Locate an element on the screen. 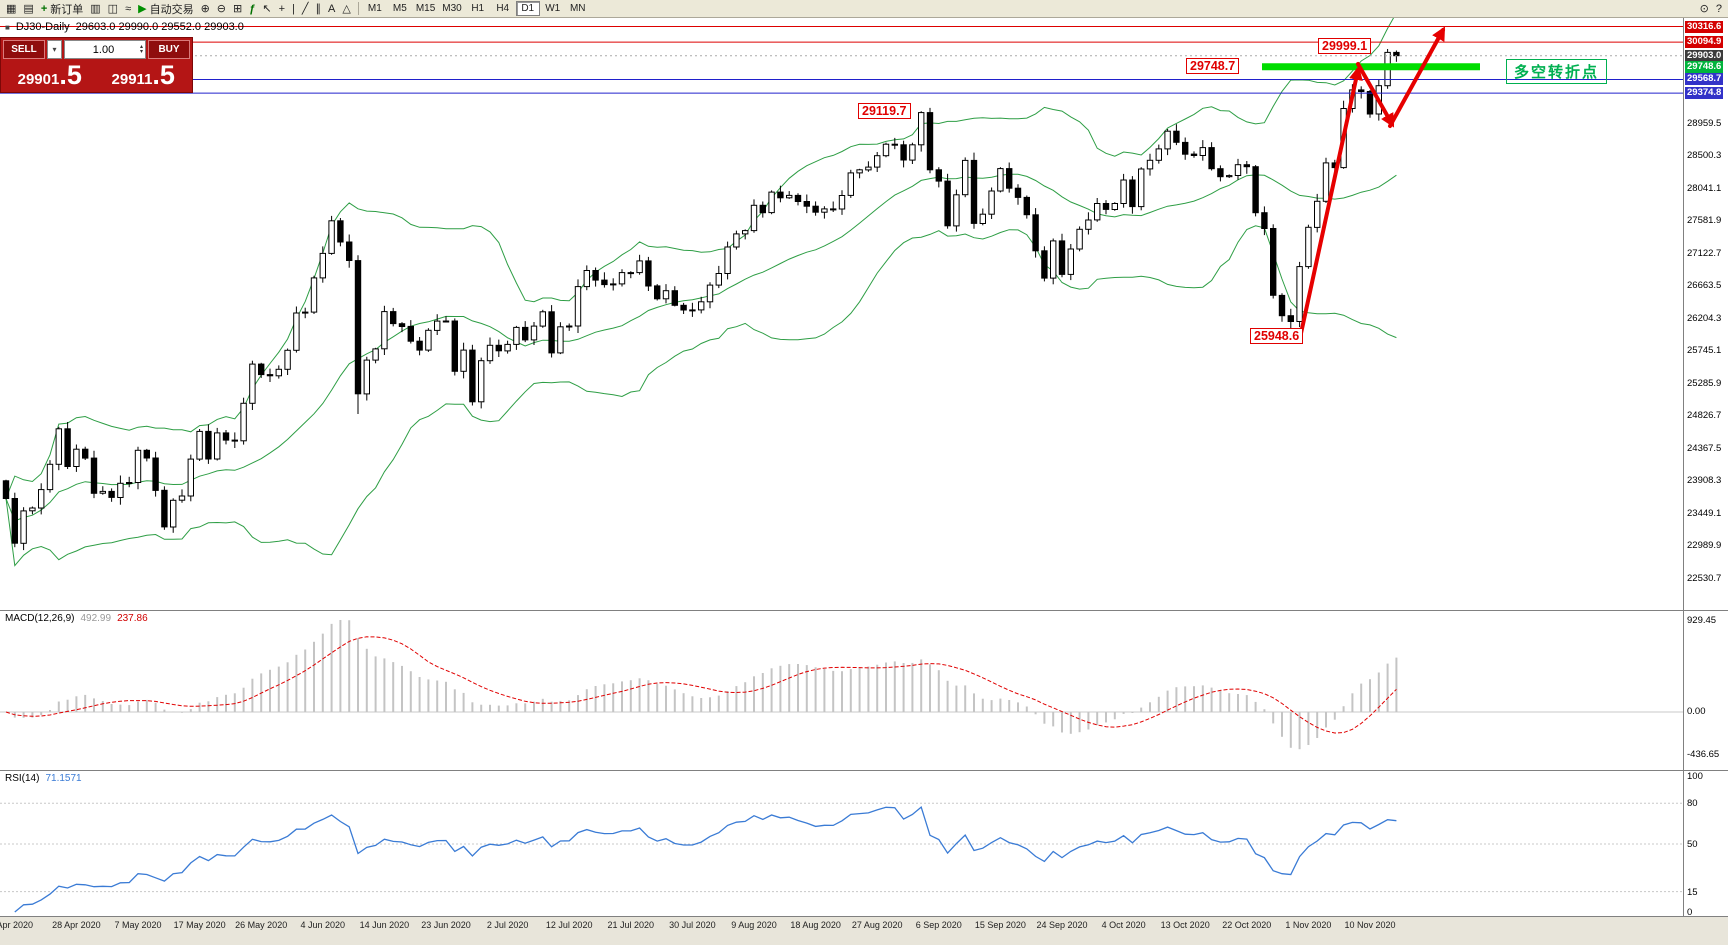 The width and height of the screenshot is (1728, 945). spinner-down-icon: ▾ is located at coordinates (141, 51).